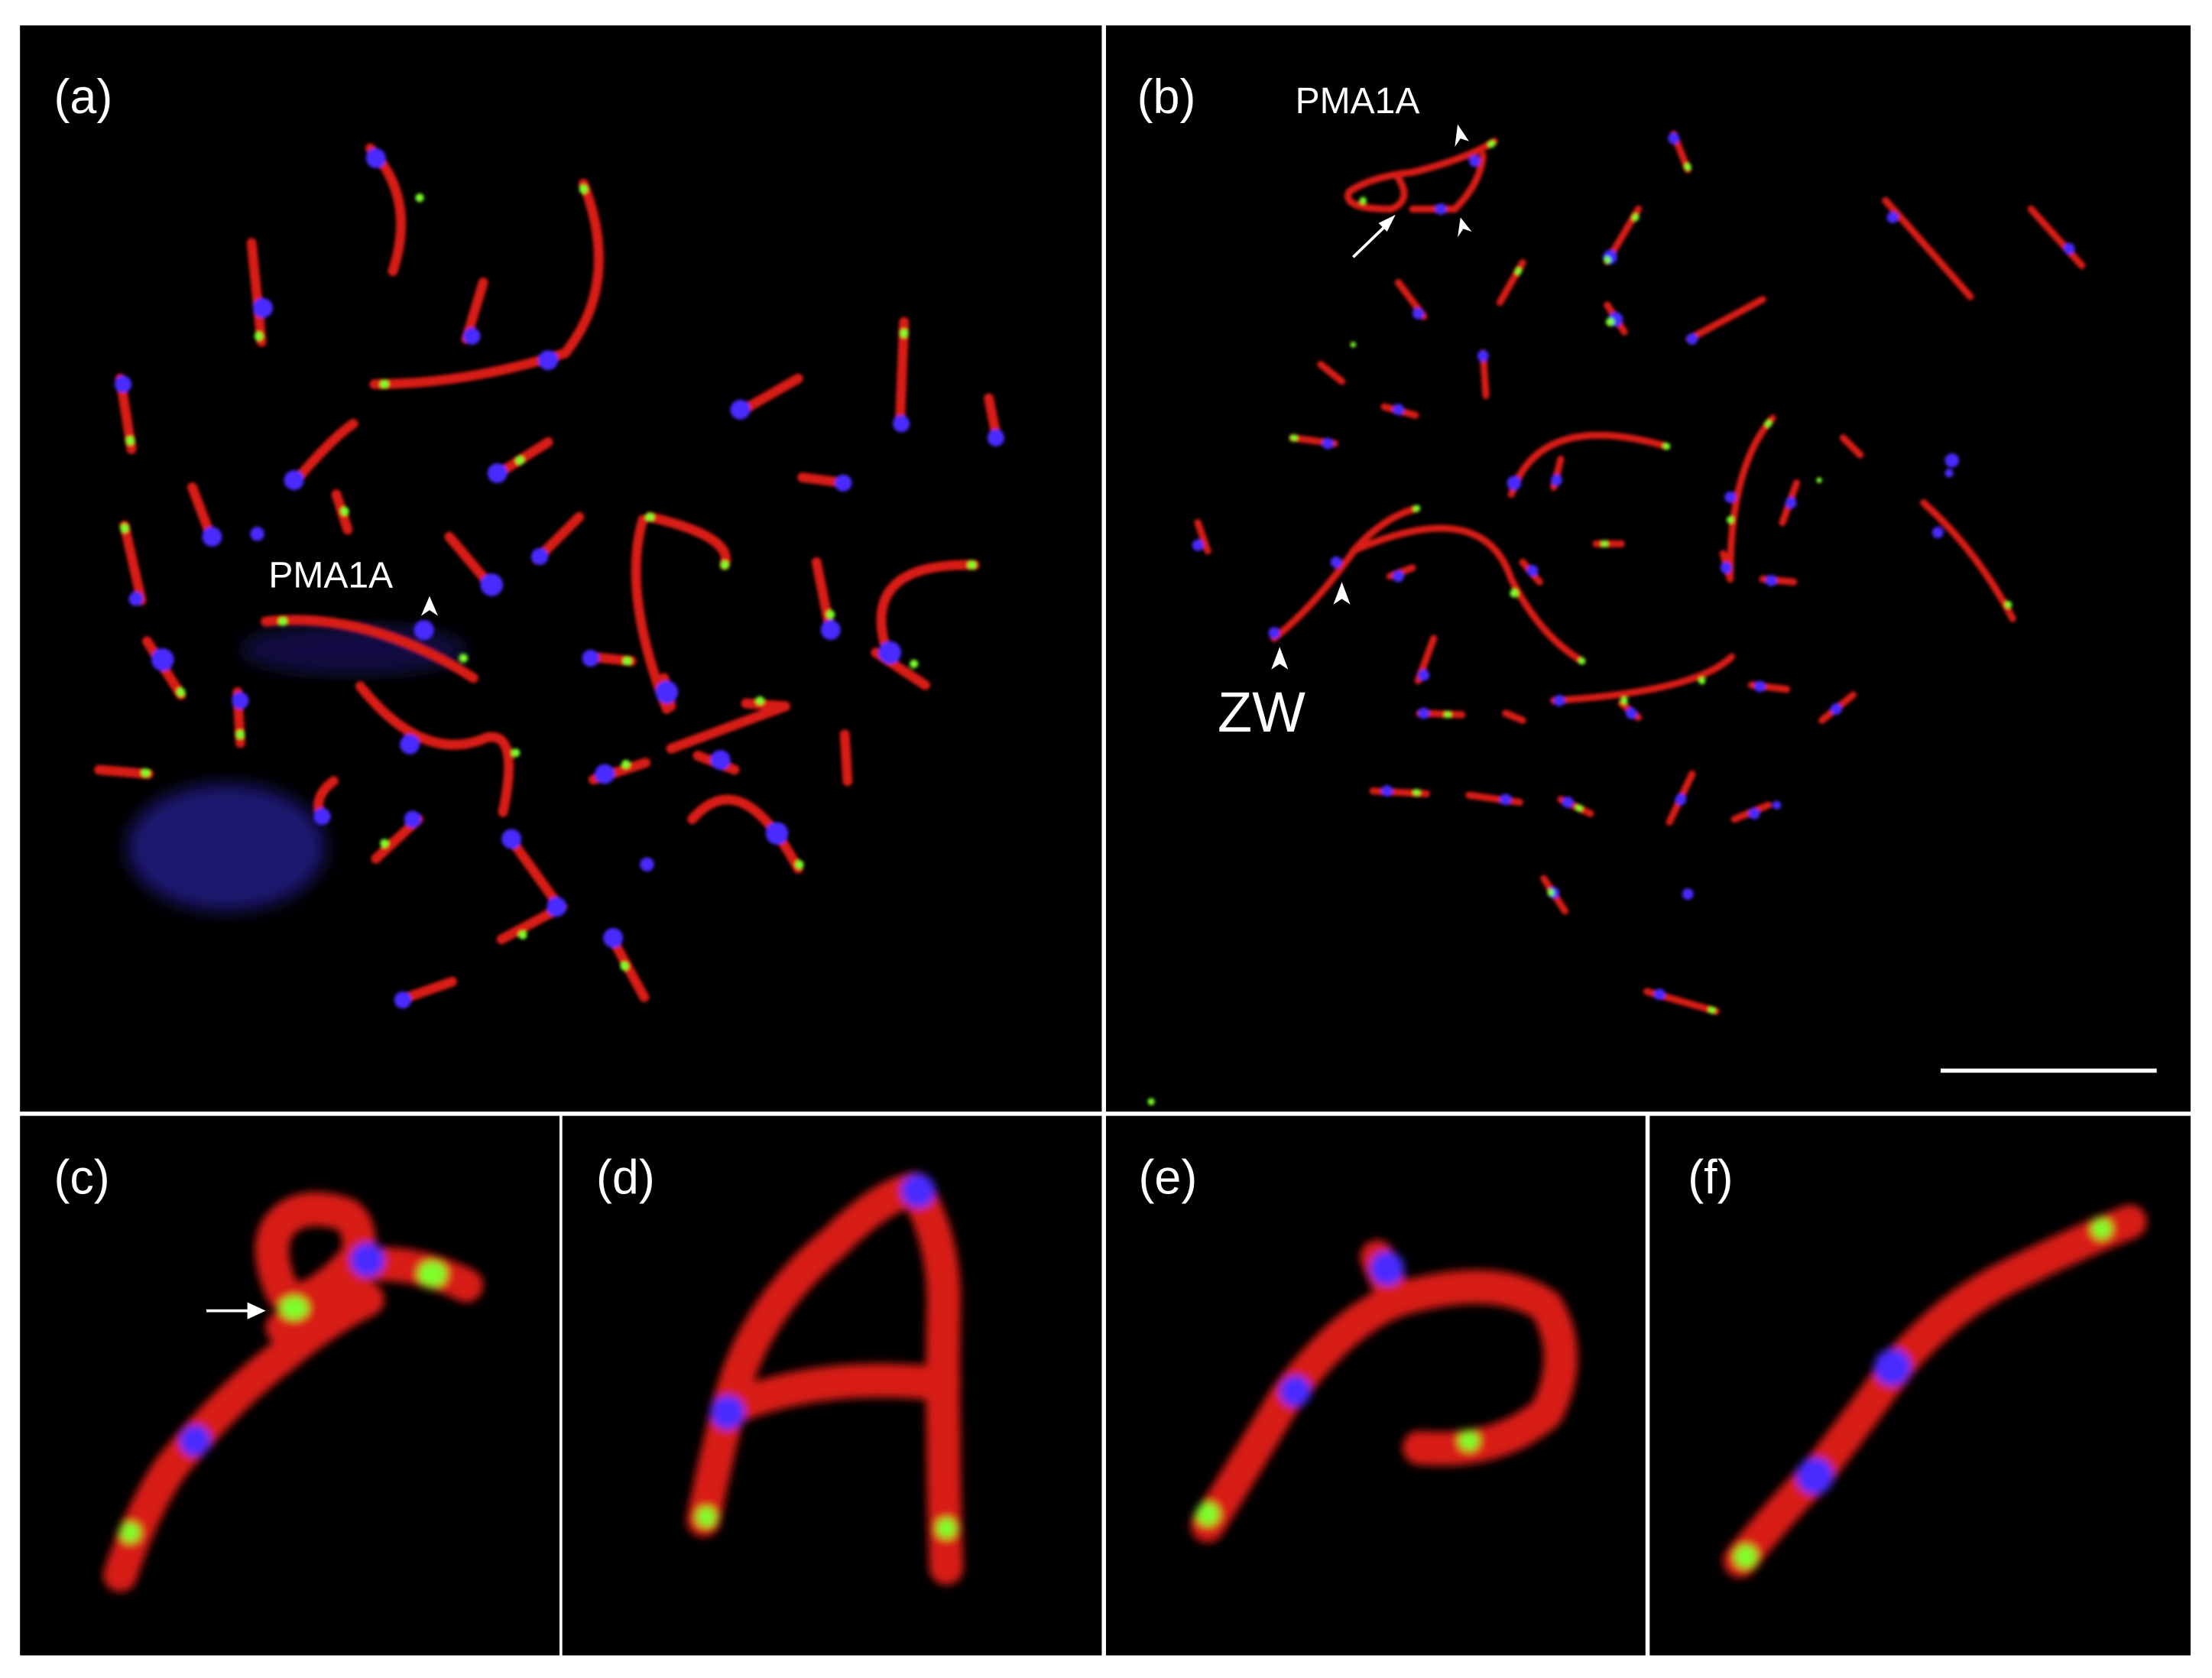  Describe the element at coordinates (1167, 1177) in the screenshot. I see `panel-label: (e)` at that location.